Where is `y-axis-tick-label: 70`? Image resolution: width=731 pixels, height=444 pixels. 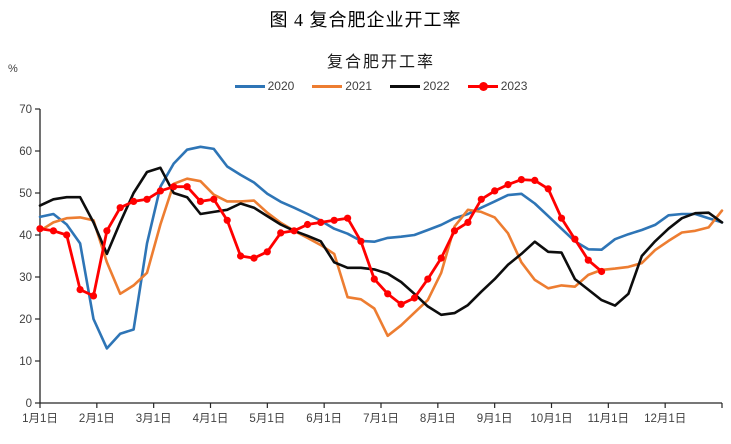
y-axis-tick-label: 70 is located at coordinates (25, 110).